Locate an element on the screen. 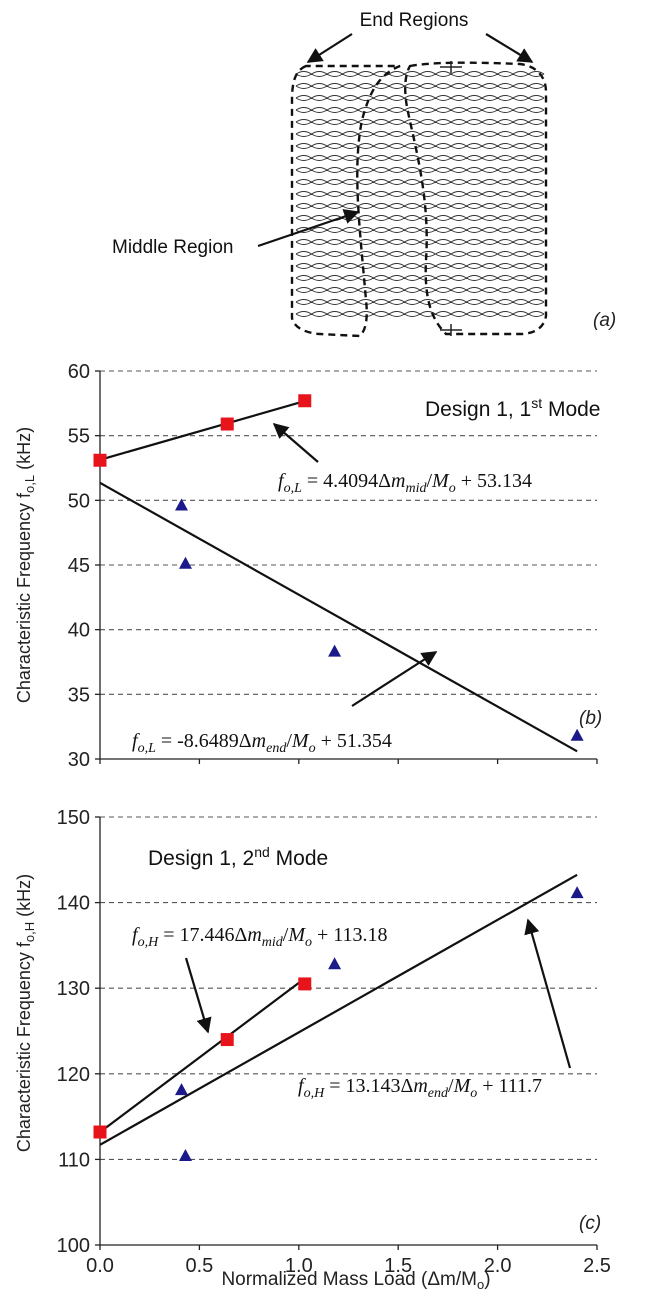 This screenshot has height=1301, width=661. y-tick-labels-b: 30 35 40 45 50 55 60 is located at coordinates (79, 566).